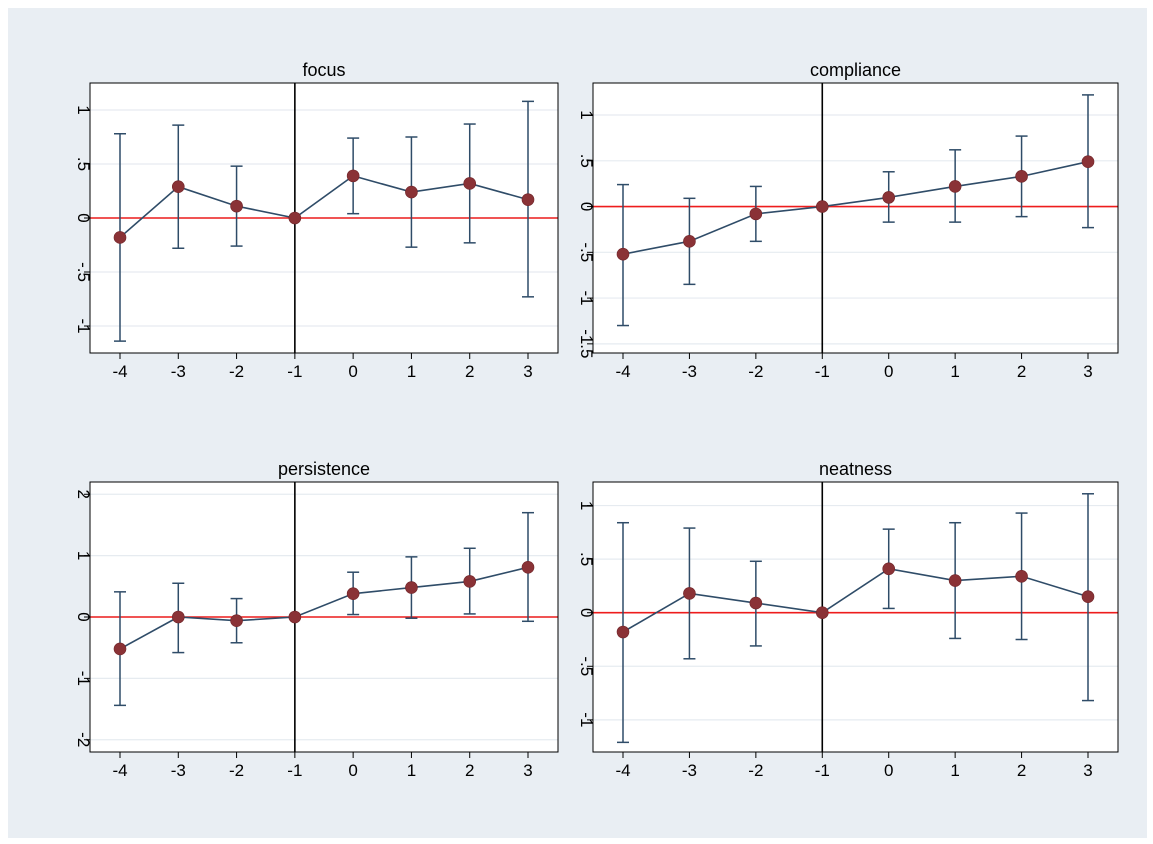 This screenshot has width=1153, height=844. Describe the element at coordinates (323, 70) in the screenshot. I see `panel-title: focus` at that location.